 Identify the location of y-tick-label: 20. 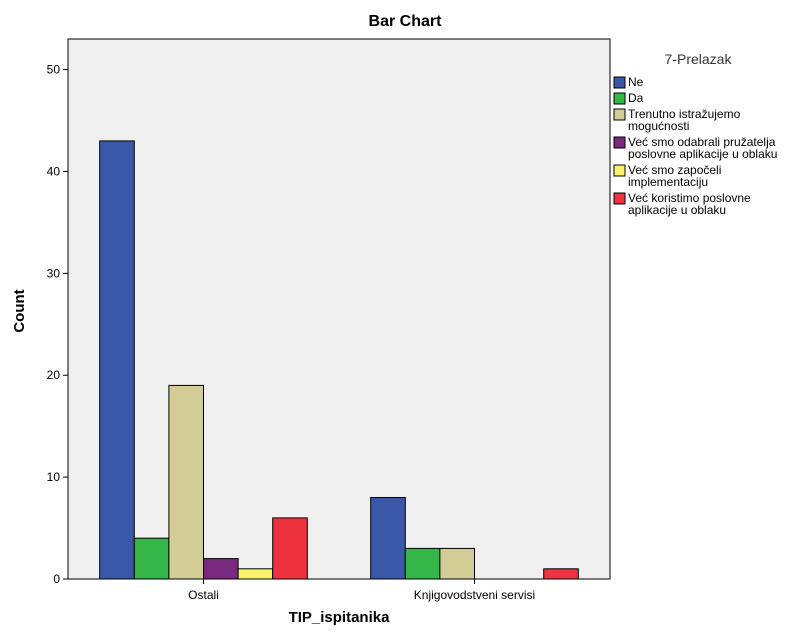
(54, 375).